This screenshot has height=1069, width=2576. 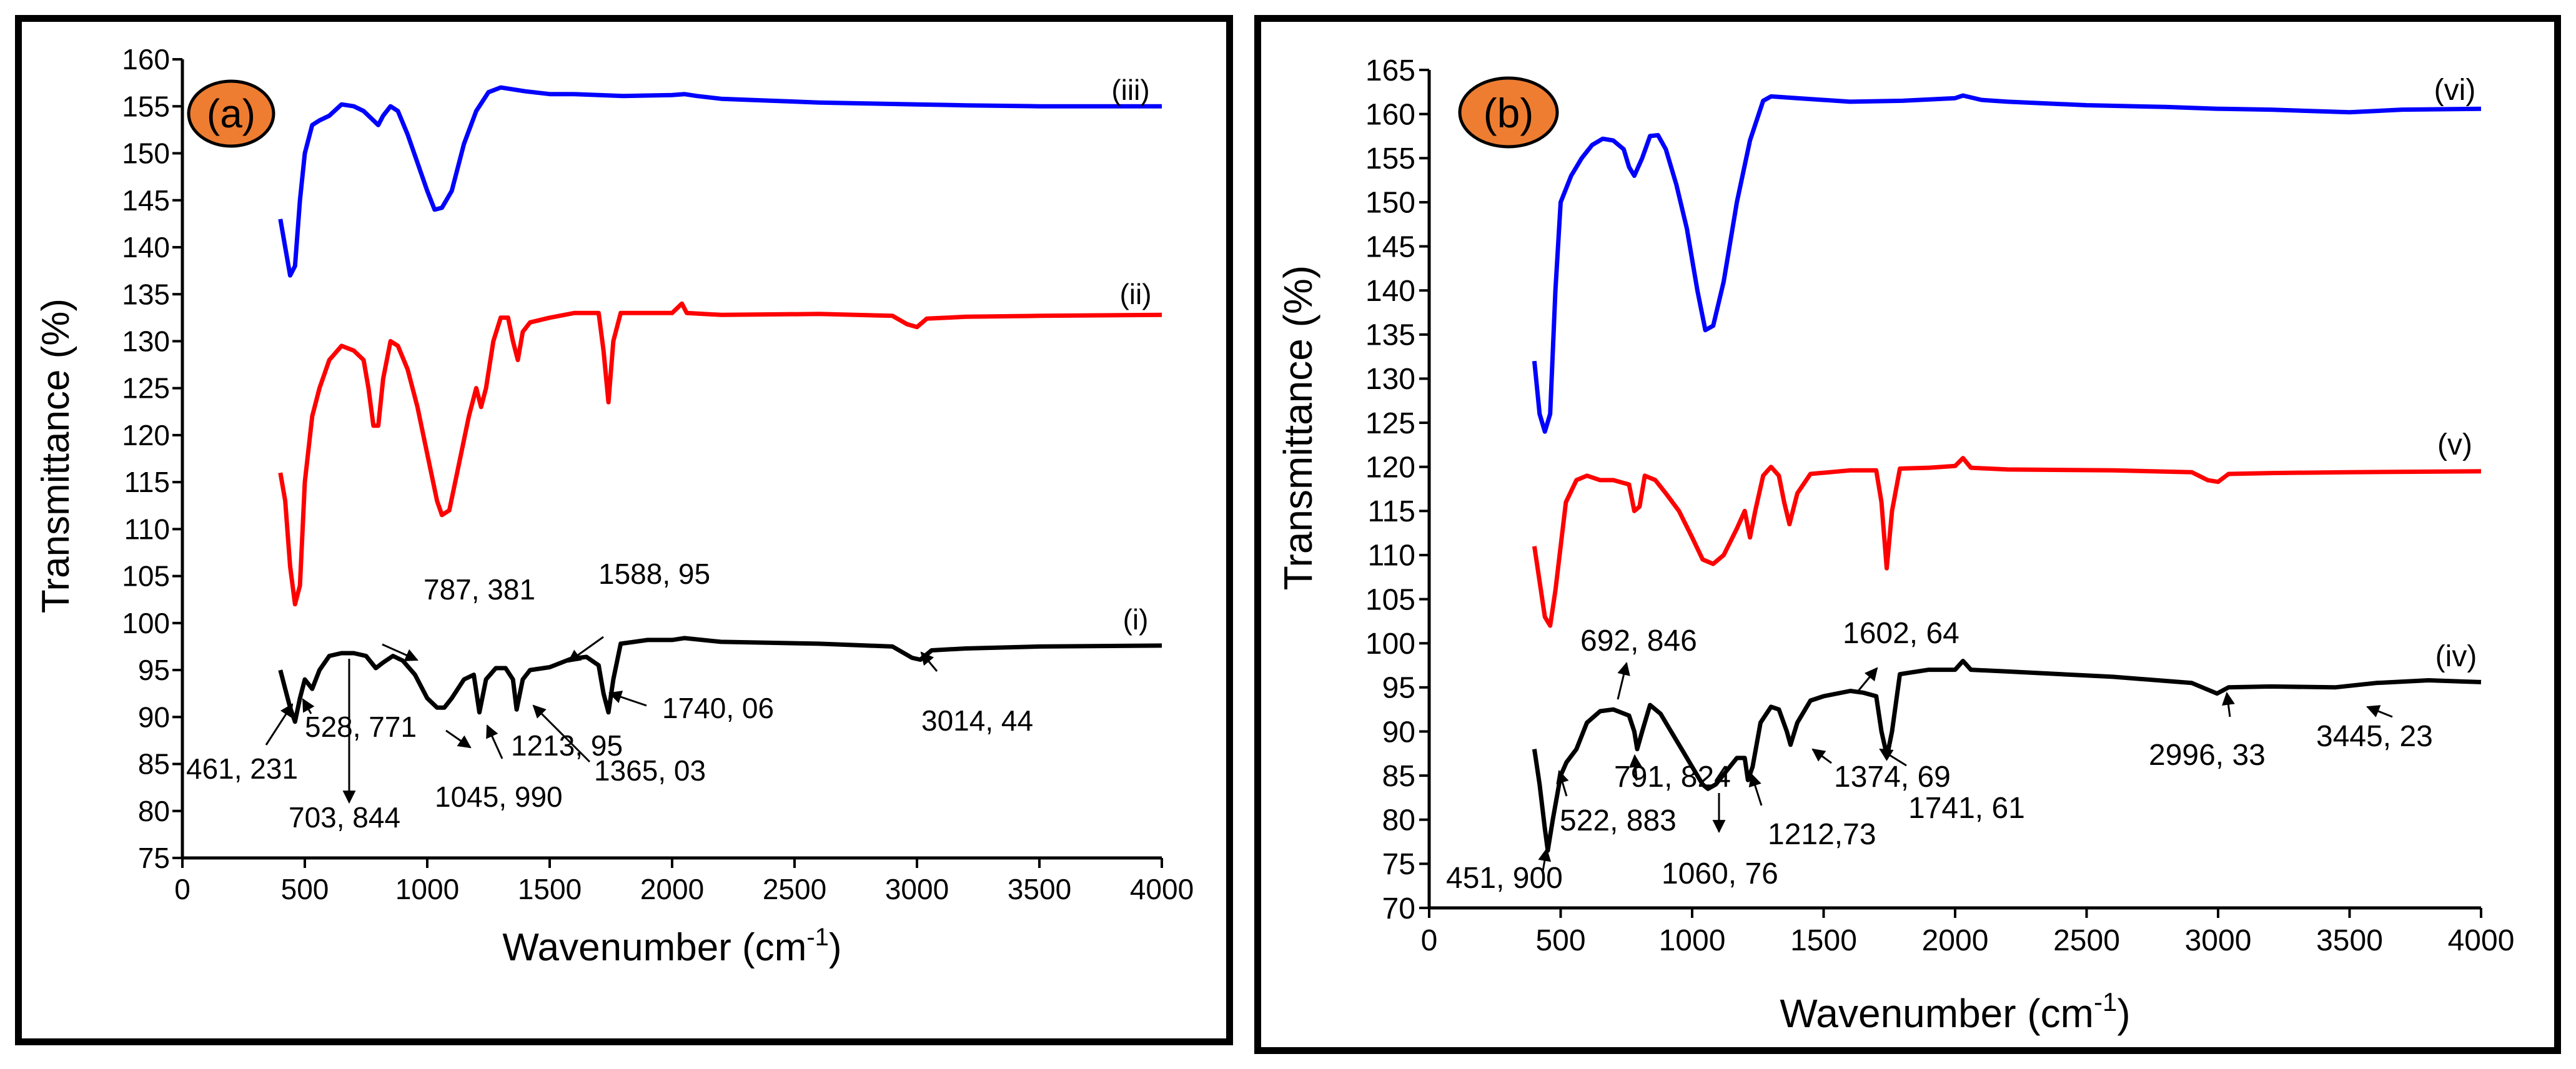 What do you see at coordinates (146, 154) in the screenshot?
I see `chart-a-y-tick-label-150: 150` at bounding box center [146, 154].